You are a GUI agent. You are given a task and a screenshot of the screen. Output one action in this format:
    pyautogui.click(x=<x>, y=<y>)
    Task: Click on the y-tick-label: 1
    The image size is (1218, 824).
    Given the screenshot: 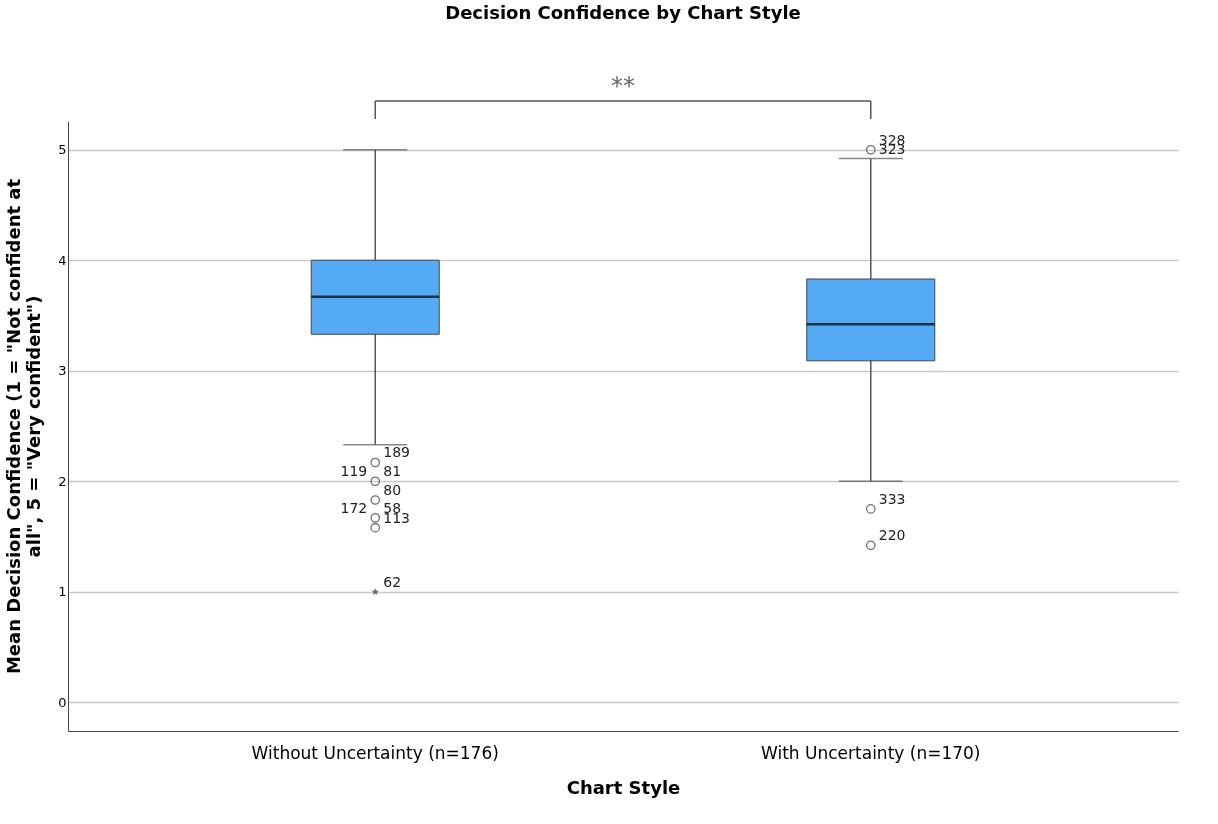 What is the action you would take?
    pyautogui.click(x=62, y=592)
    